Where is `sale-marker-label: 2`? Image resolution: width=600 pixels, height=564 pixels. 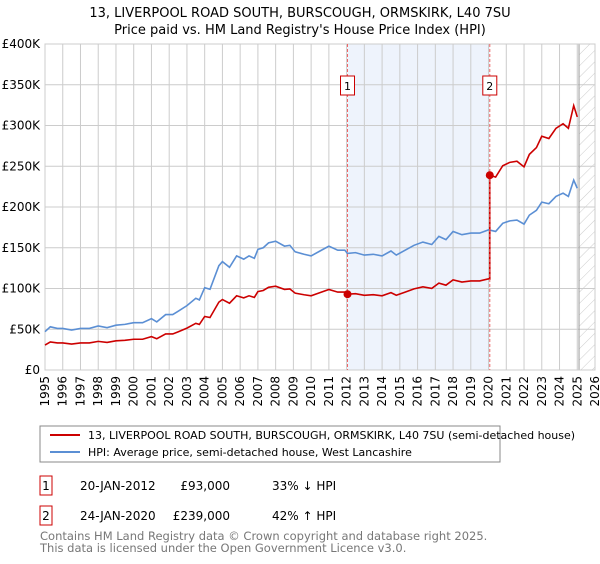
sale-marker-label: 2 is located at coordinates (489, 86).